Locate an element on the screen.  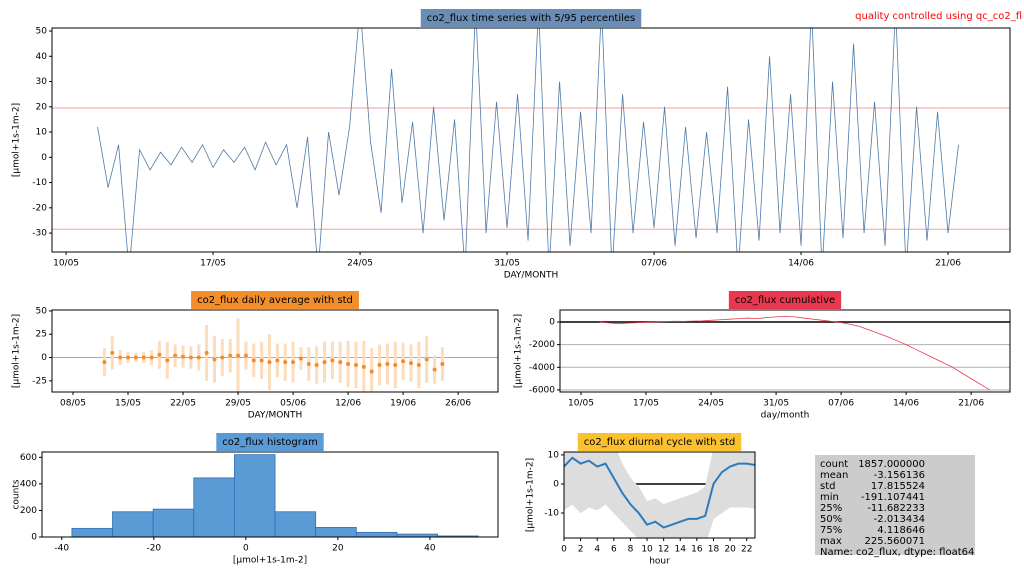
x-tick-label: 24/05 is located at coordinates (711, 404).